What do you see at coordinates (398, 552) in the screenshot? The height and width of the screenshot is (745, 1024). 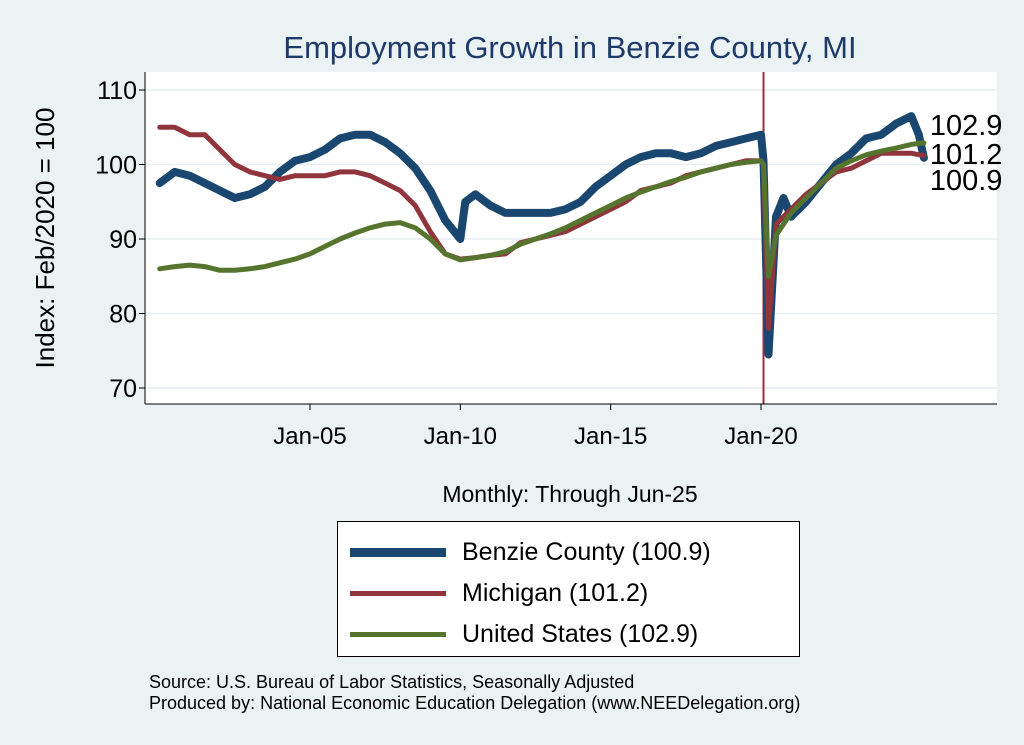 I see `legend-swatch-benzie` at bounding box center [398, 552].